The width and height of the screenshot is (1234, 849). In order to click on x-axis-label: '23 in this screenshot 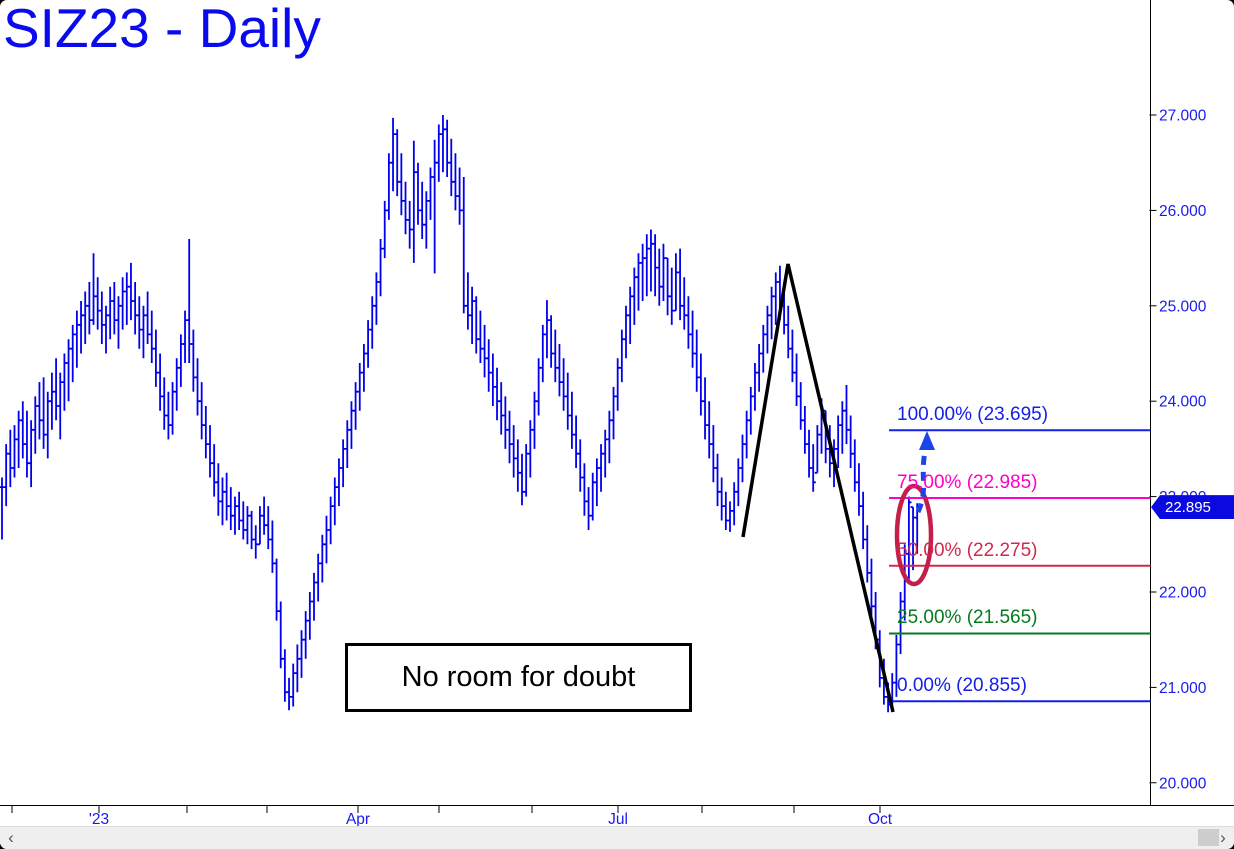, I will do `click(99, 819)`.